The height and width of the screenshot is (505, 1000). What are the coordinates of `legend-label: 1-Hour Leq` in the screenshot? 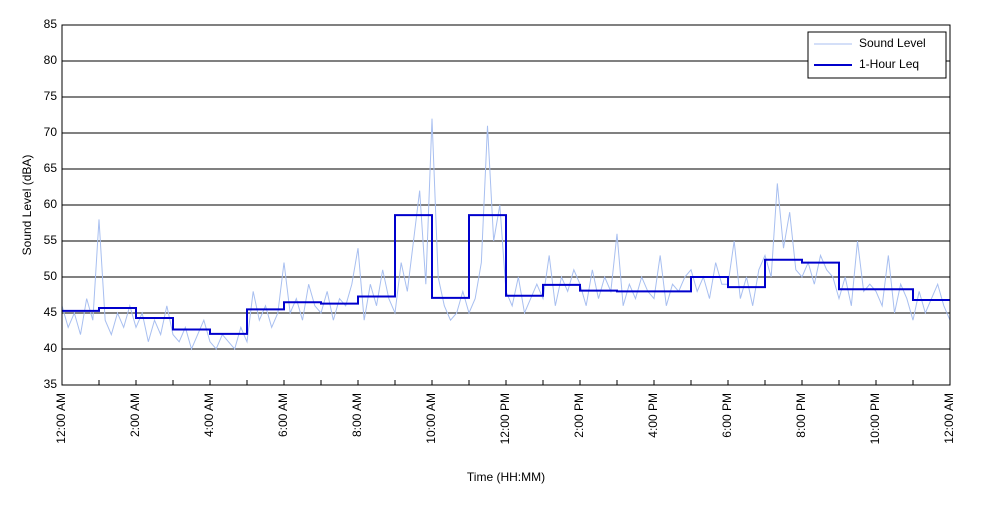 It's located at (889, 64).